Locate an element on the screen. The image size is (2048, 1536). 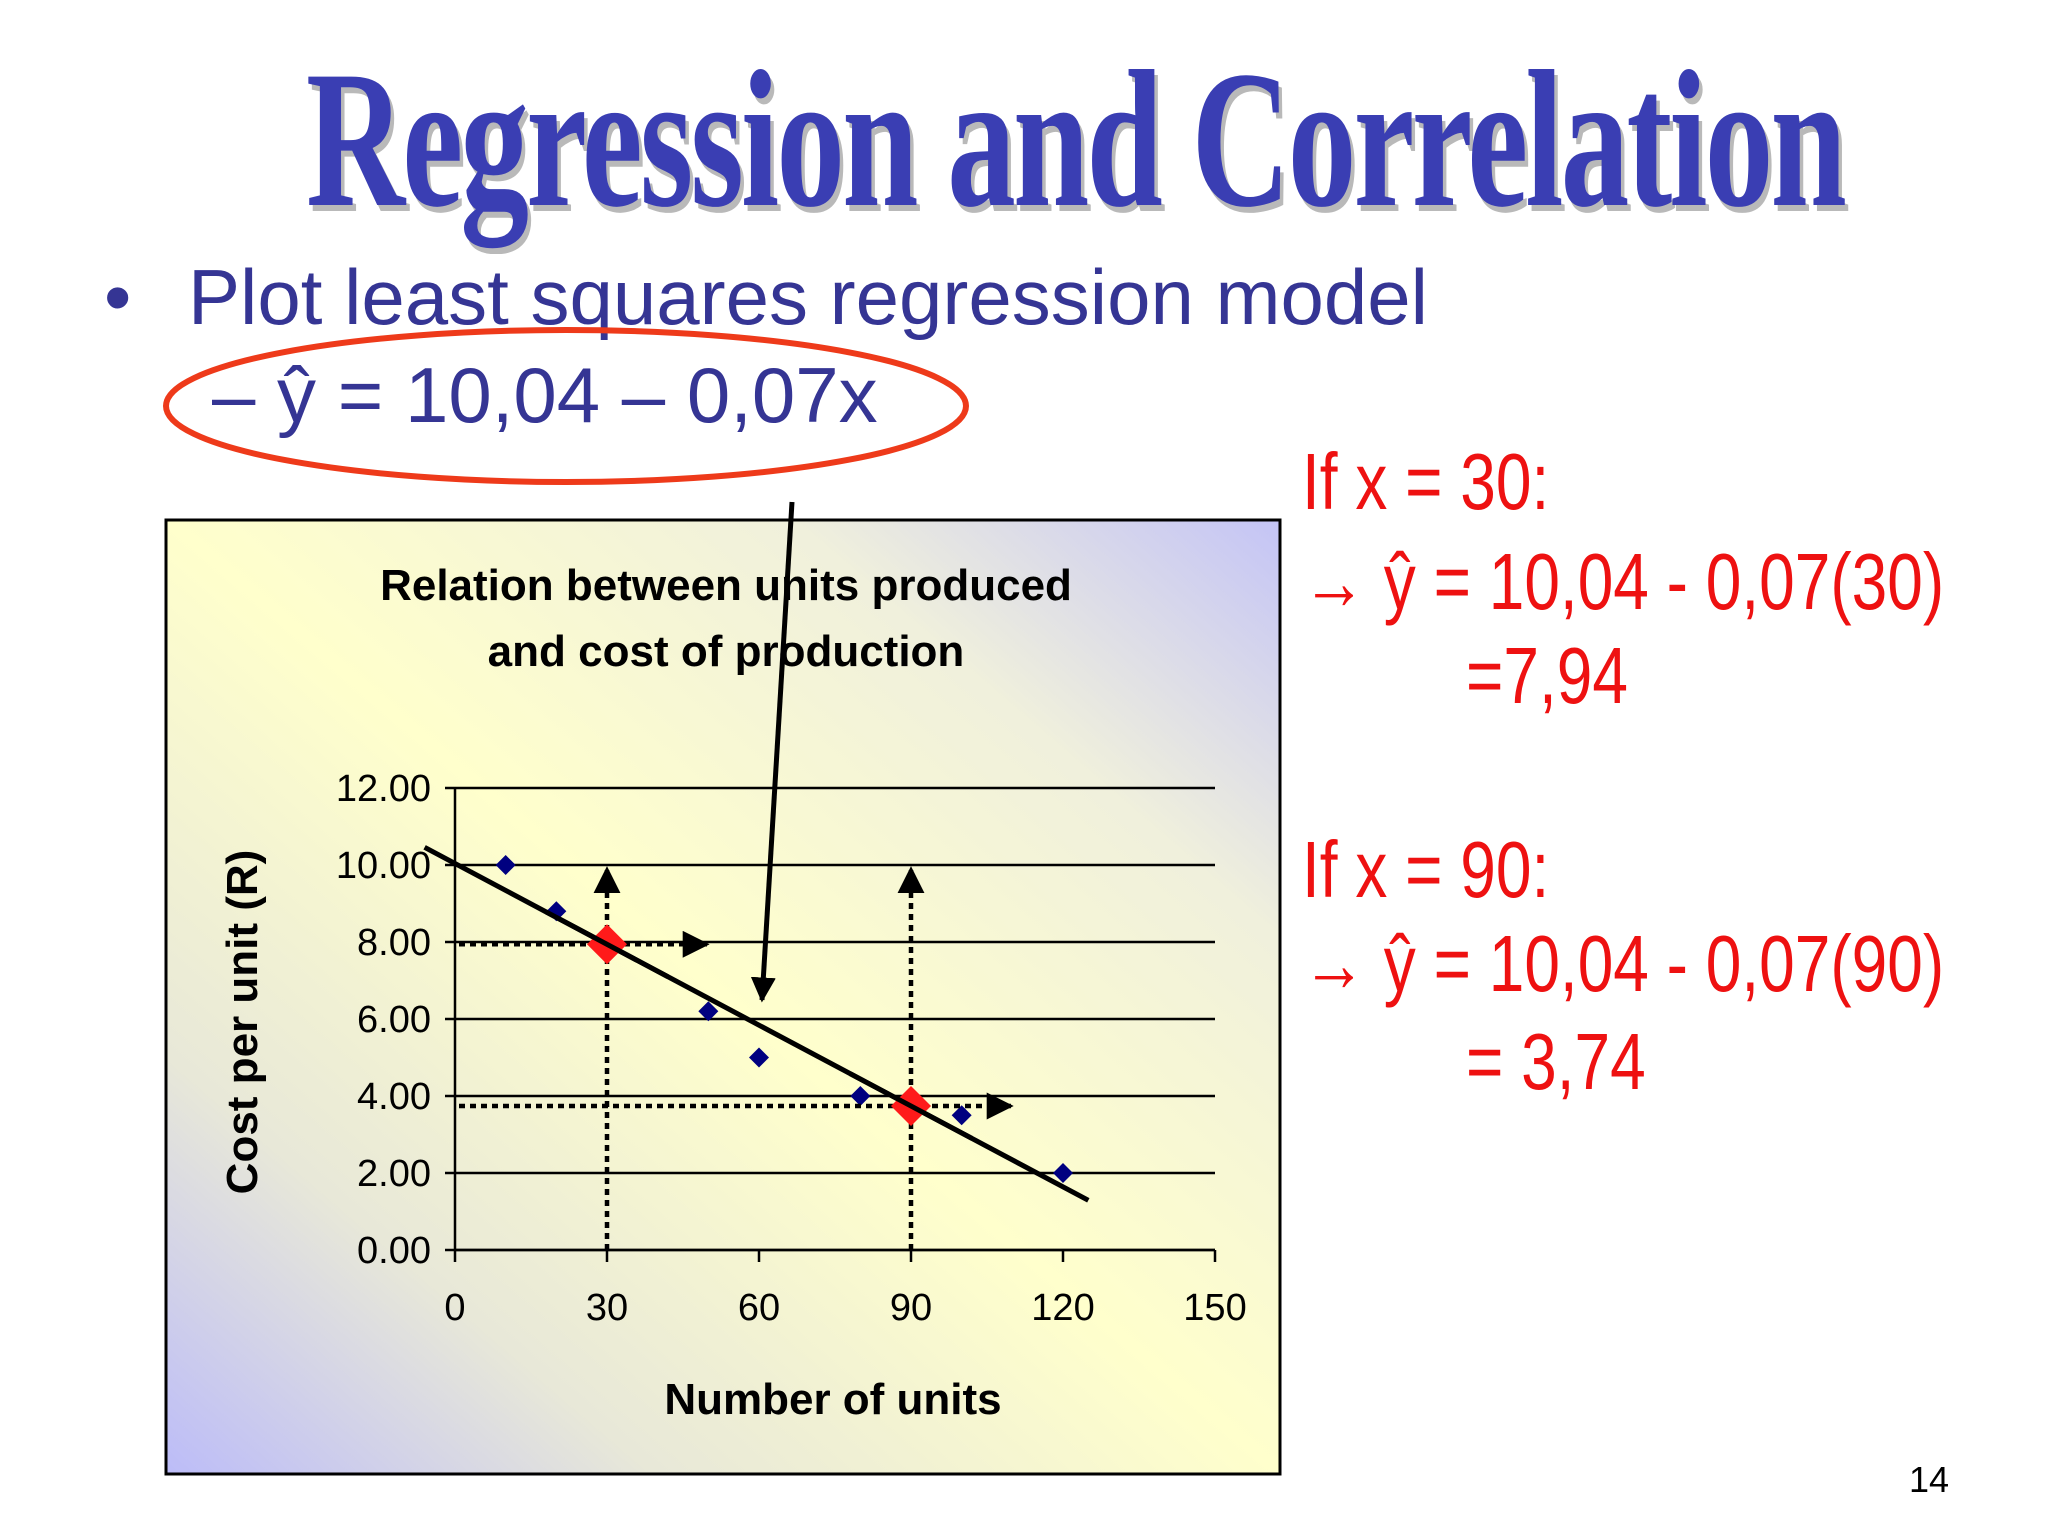
slide-title: Regression and Correlation is located at coordinates (1076, 139).